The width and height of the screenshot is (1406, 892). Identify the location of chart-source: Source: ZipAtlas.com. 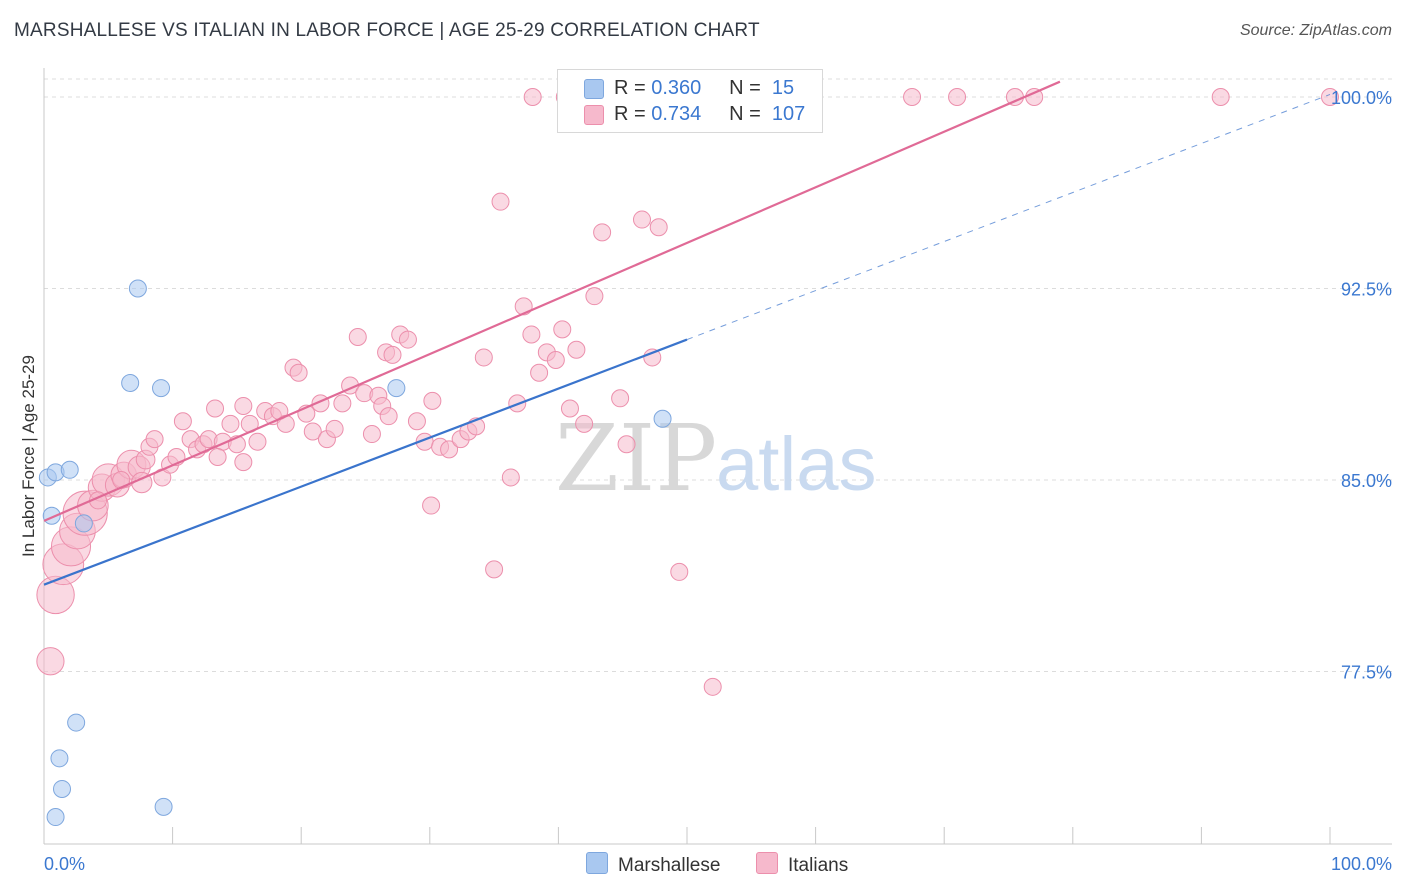
(1315, 30).